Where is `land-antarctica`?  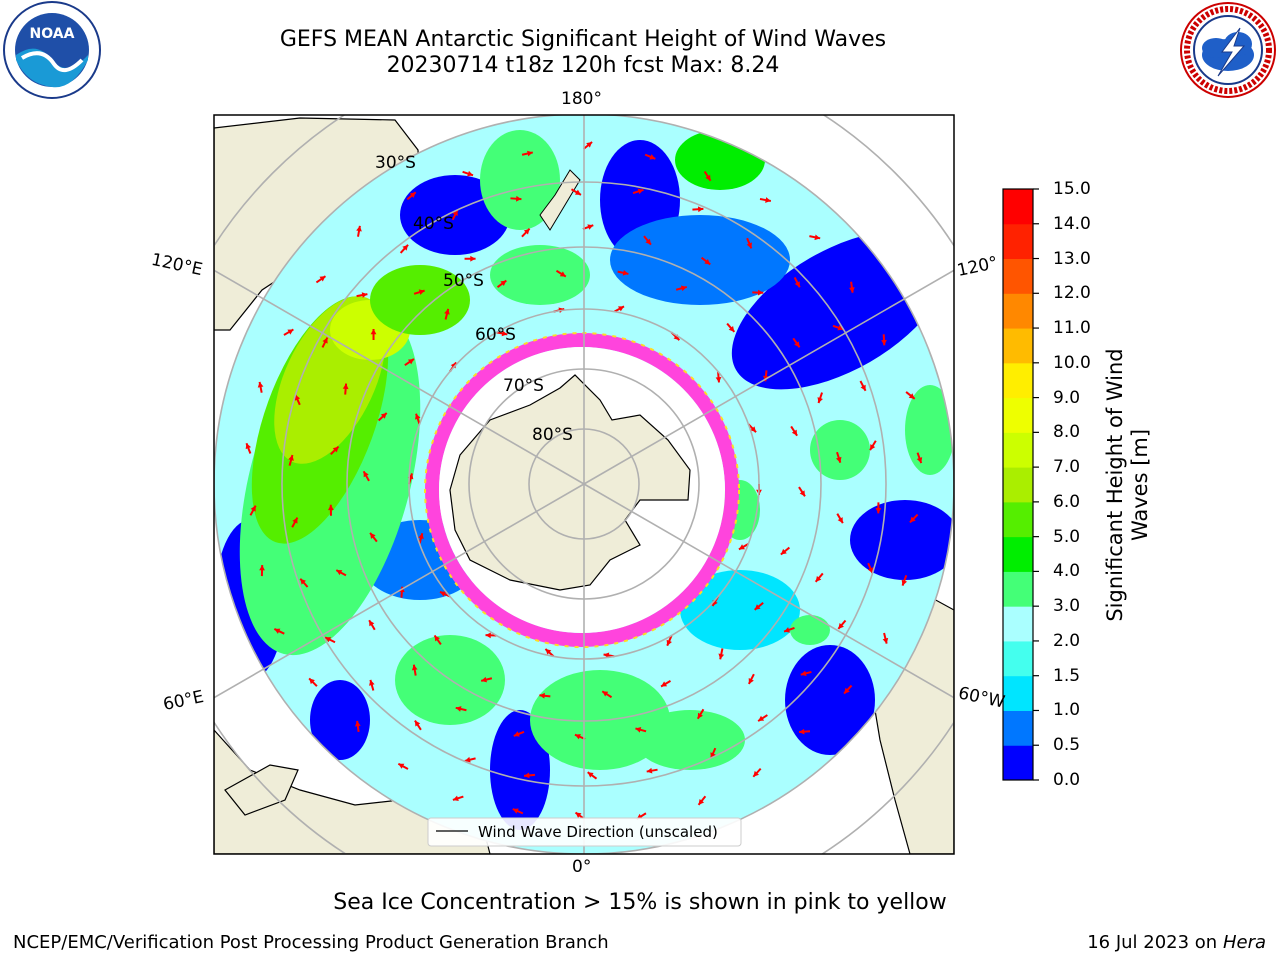 land-antarctica is located at coordinates (570, 482).